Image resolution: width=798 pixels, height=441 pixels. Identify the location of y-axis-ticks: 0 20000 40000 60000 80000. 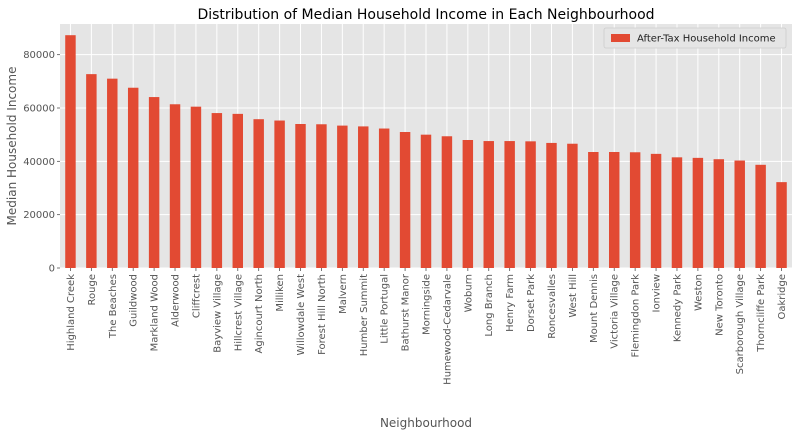
(41, 162).